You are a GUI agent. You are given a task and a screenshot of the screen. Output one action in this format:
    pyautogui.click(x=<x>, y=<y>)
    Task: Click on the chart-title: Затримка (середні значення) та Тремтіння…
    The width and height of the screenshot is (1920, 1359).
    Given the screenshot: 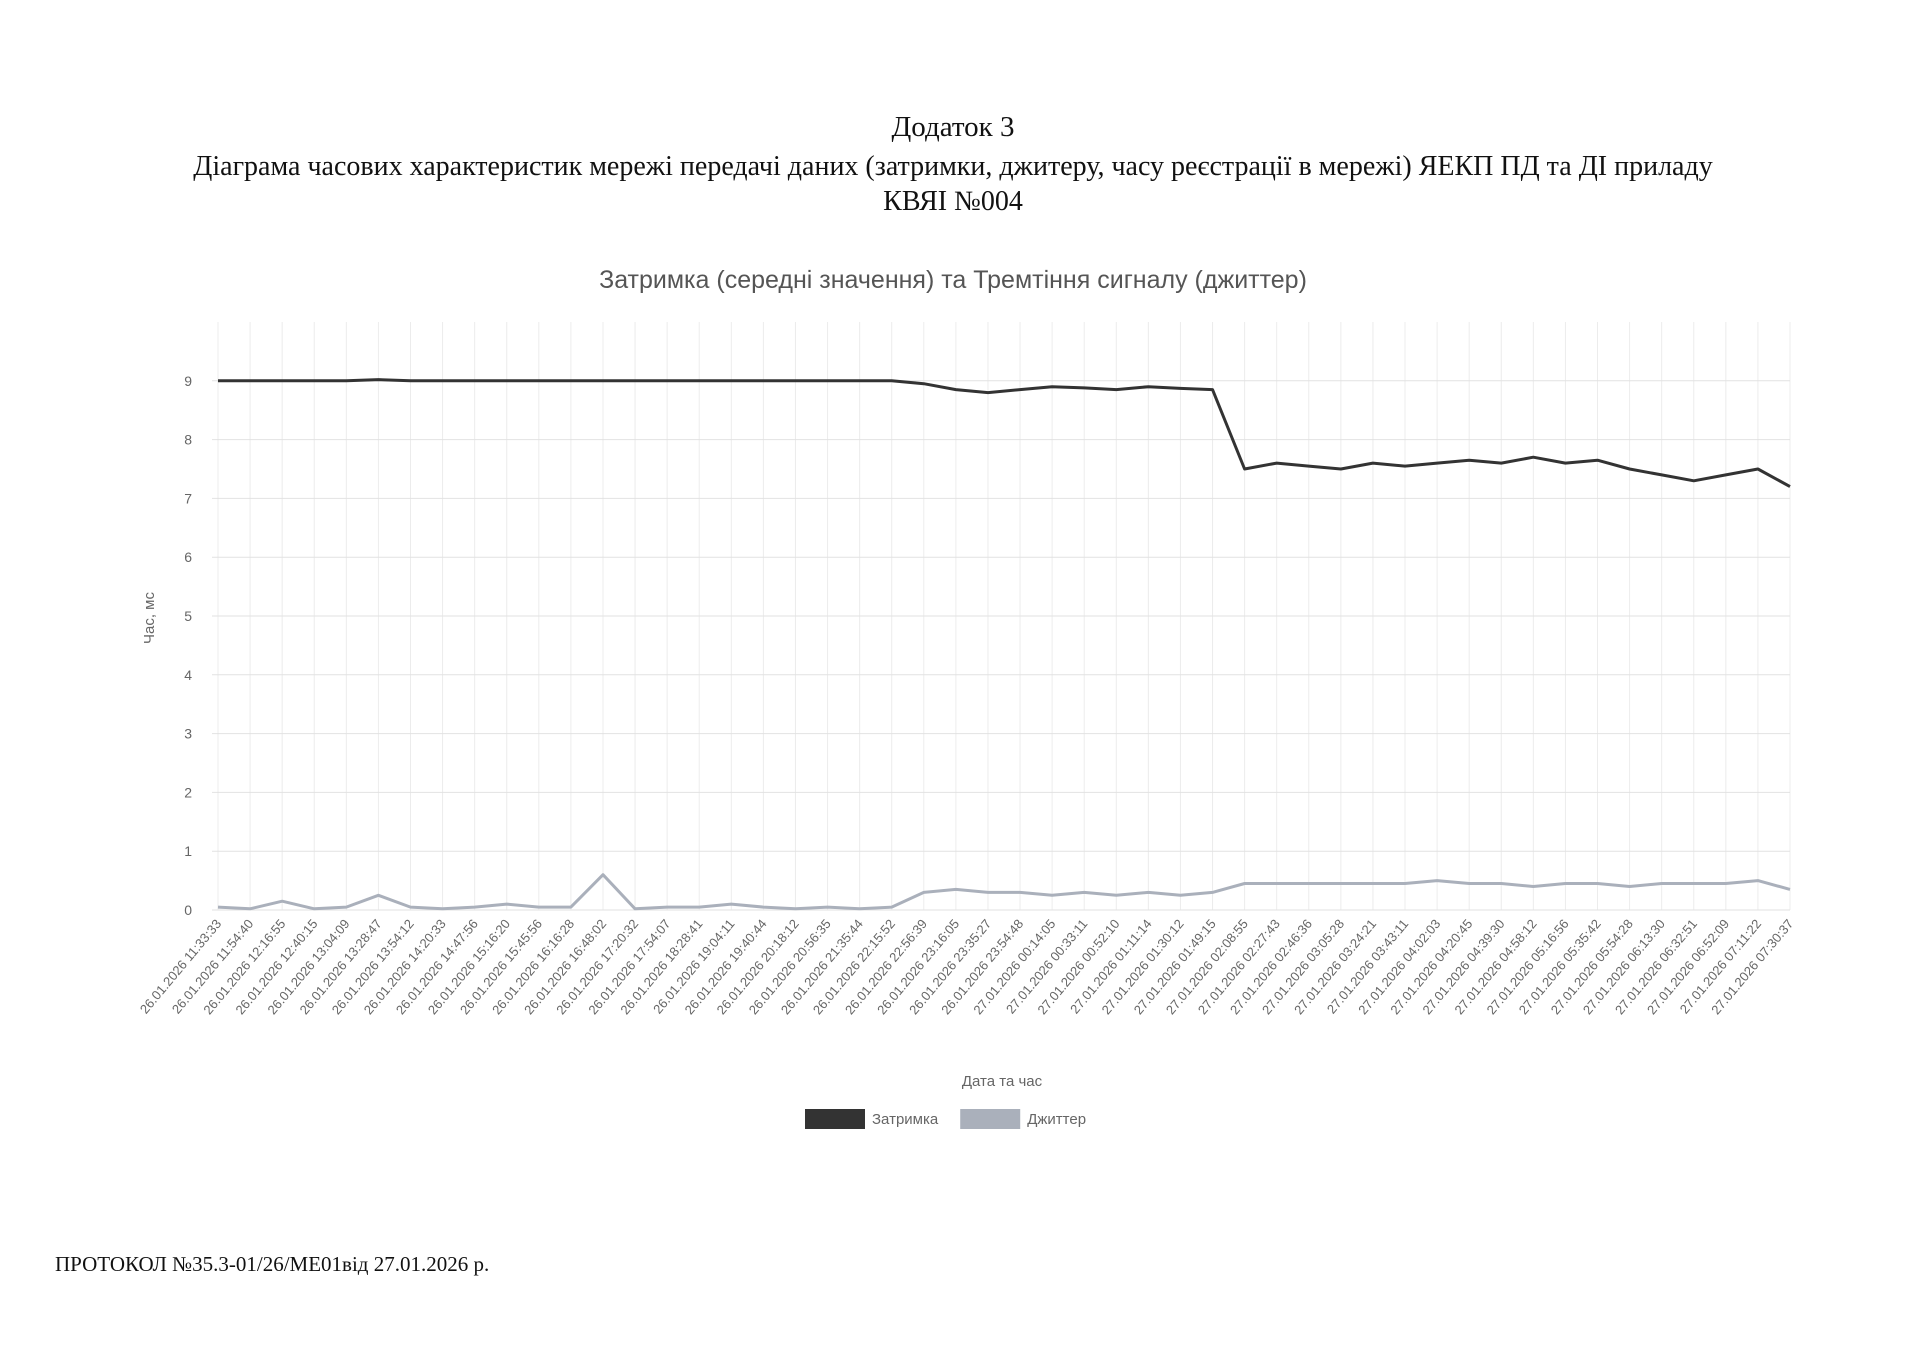 What is the action you would take?
    pyautogui.click(x=953, y=280)
    